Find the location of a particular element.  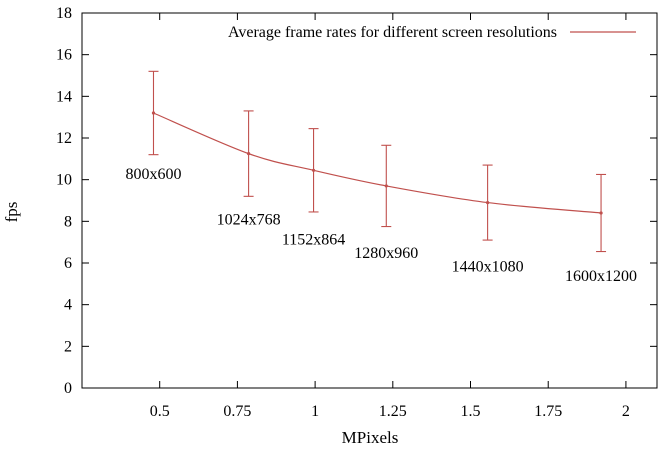

y-axis-title: fps is located at coordinates (11, 212).